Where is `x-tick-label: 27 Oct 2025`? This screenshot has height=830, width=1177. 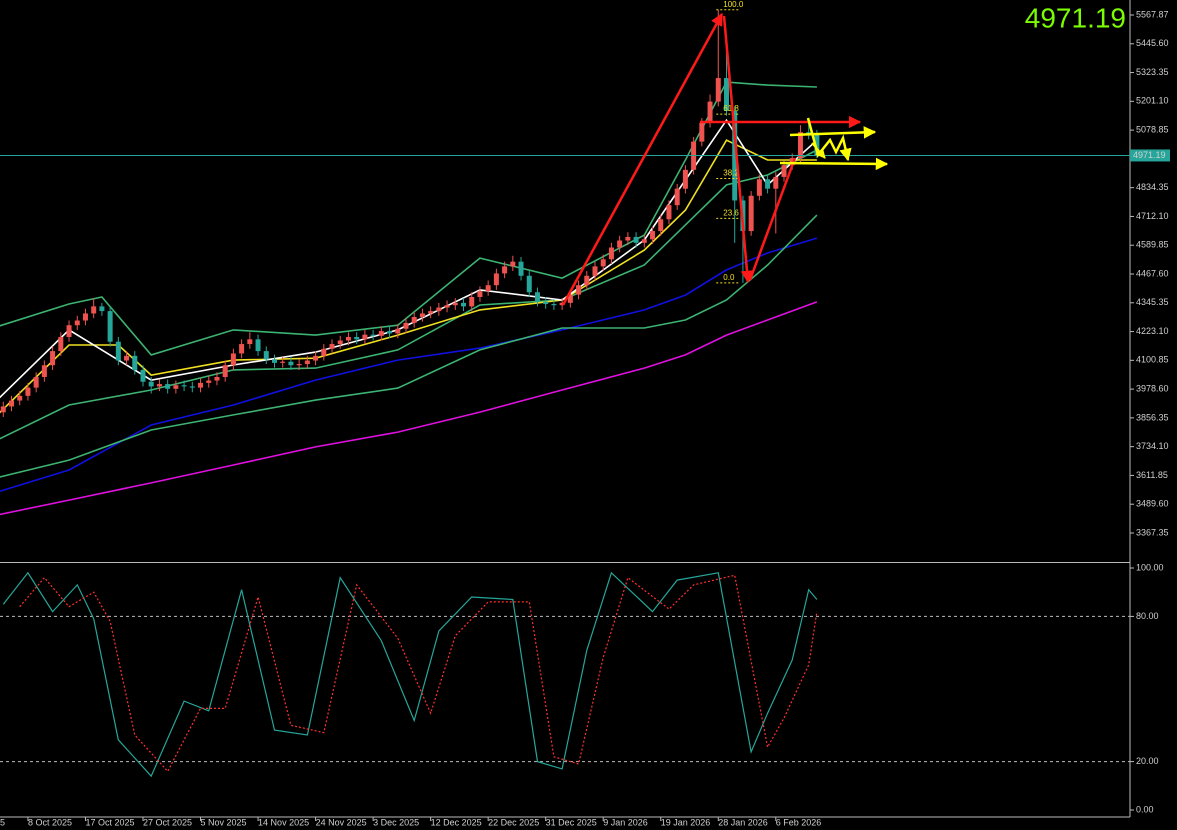 x-tick-label: 27 Oct 2025 is located at coordinates (167, 822).